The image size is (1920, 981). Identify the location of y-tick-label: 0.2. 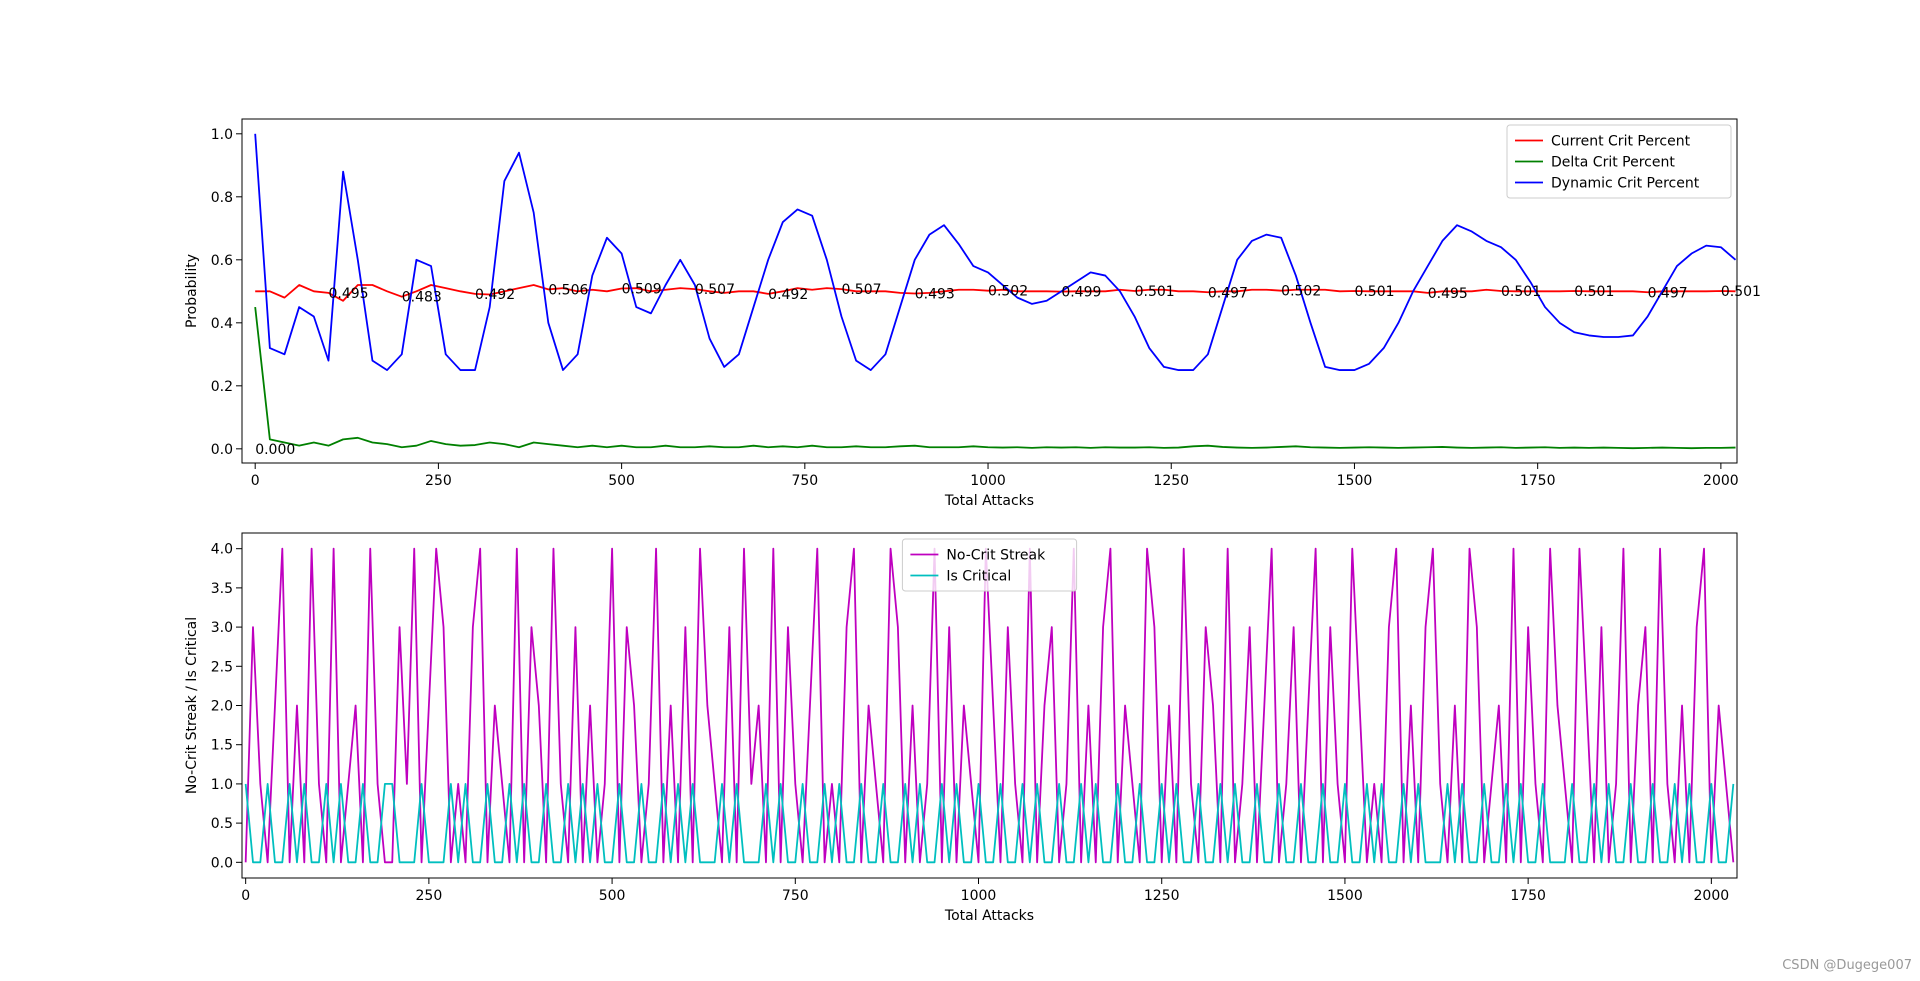
(222, 387).